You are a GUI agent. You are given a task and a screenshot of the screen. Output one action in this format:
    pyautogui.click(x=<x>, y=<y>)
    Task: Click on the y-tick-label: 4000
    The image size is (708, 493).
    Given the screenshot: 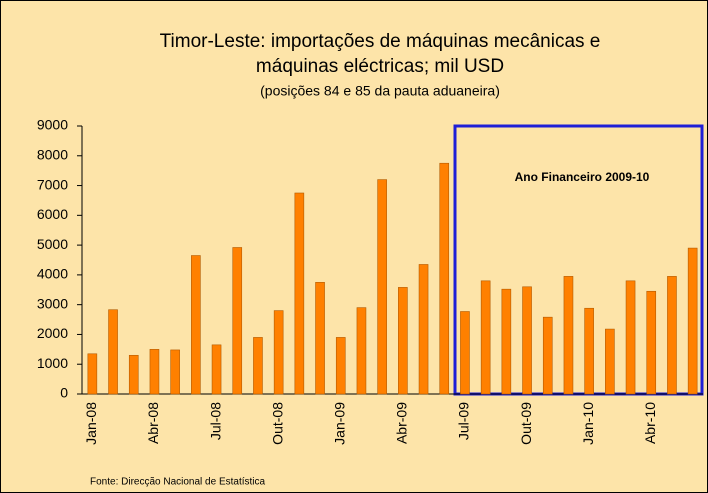 What is the action you would take?
    pyautogui.click(x=52, y=274)
    